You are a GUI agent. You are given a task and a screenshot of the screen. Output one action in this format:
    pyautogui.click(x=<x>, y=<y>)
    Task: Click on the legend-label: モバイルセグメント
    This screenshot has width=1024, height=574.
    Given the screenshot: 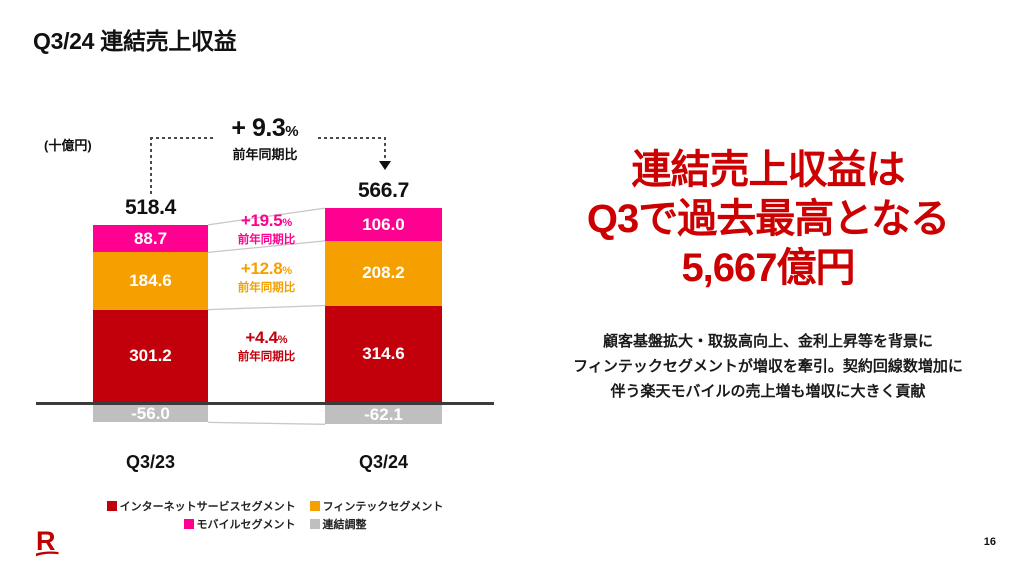 What is the action you would take?
    pyautogui.click(x=246, y=525)
    